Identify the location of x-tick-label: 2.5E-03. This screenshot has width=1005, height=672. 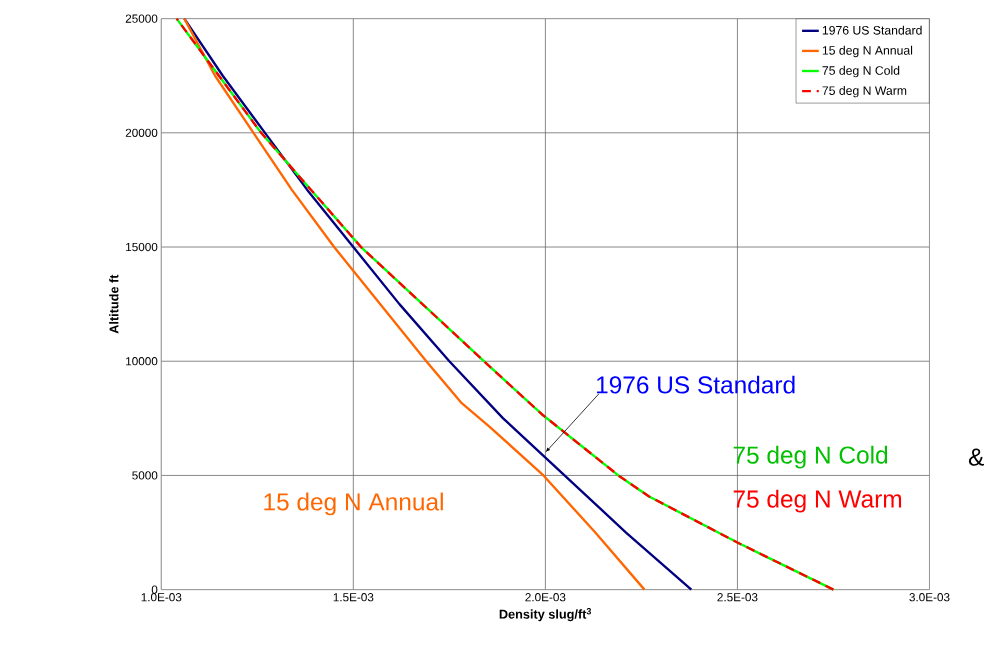
(737, 597).